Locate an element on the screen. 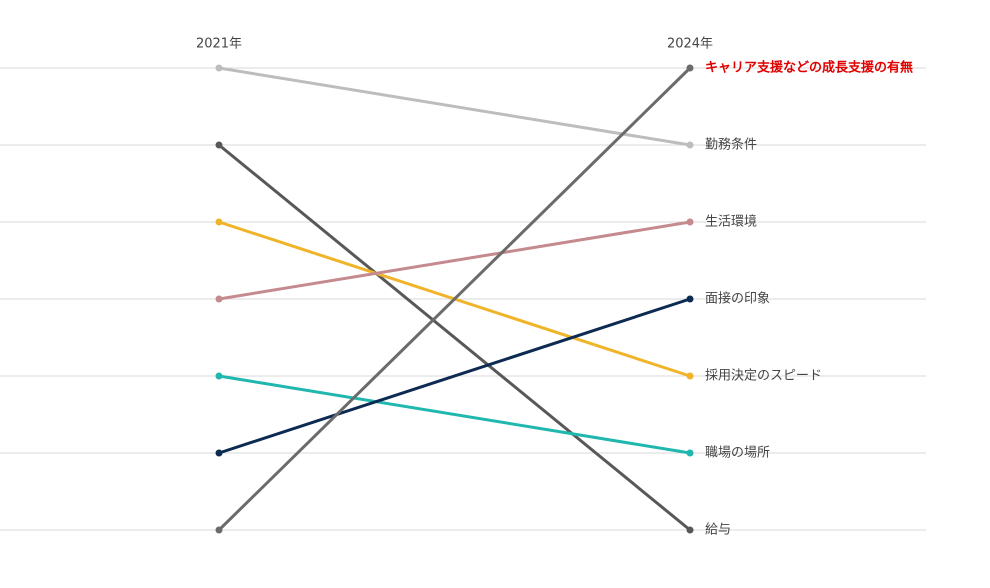 The width and height of the screenshot is (990, 588). series-label: 生活環境 is located at coordinates (731, 222).